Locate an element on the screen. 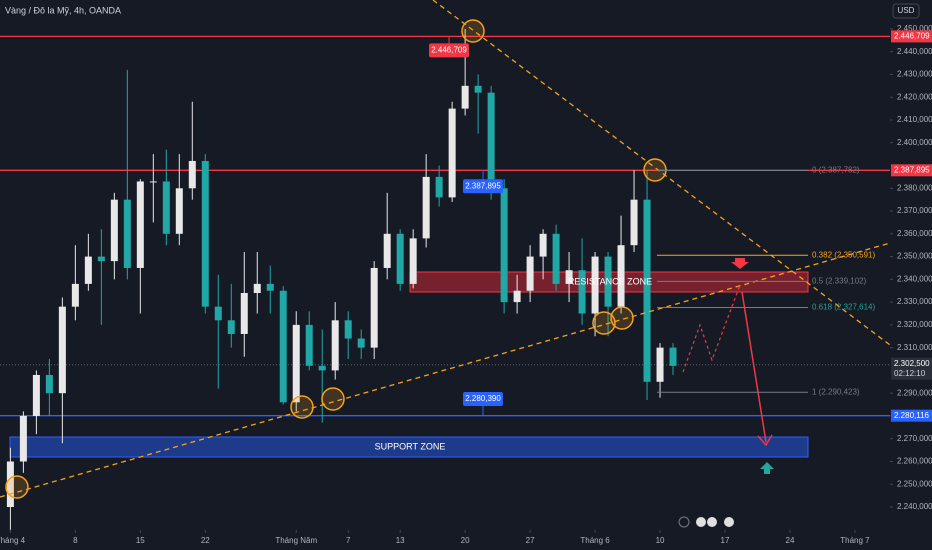 This screenshot has height=550, width=932. y-tick-label: 2.340,000 is located at coordinates (914, 278).